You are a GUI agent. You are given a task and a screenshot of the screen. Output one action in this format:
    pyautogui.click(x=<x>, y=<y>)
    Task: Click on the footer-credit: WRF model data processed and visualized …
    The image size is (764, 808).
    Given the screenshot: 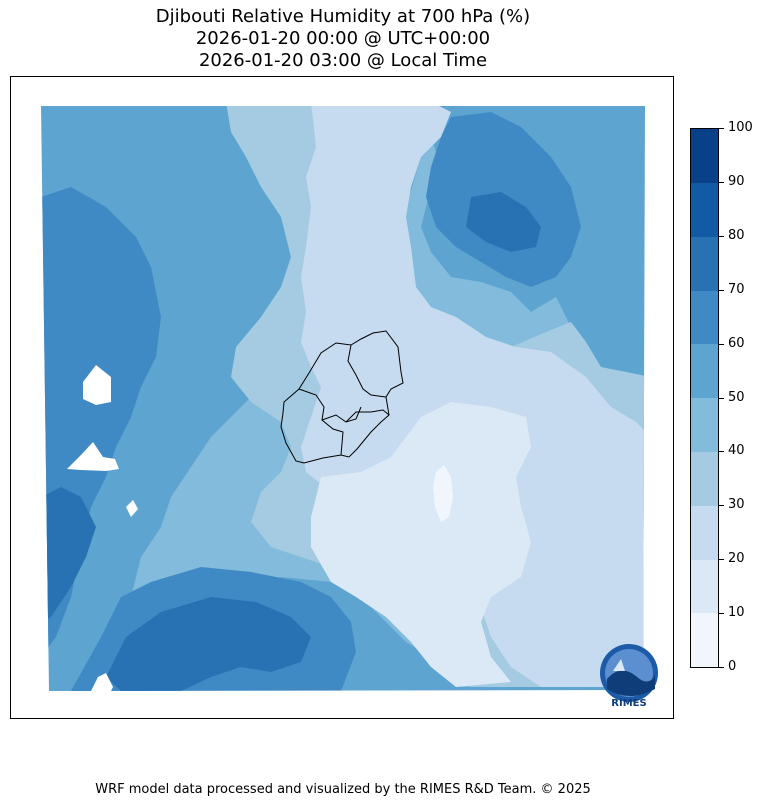 What is the action you would take?
    pyautogui.click(x=343, y=789)
    